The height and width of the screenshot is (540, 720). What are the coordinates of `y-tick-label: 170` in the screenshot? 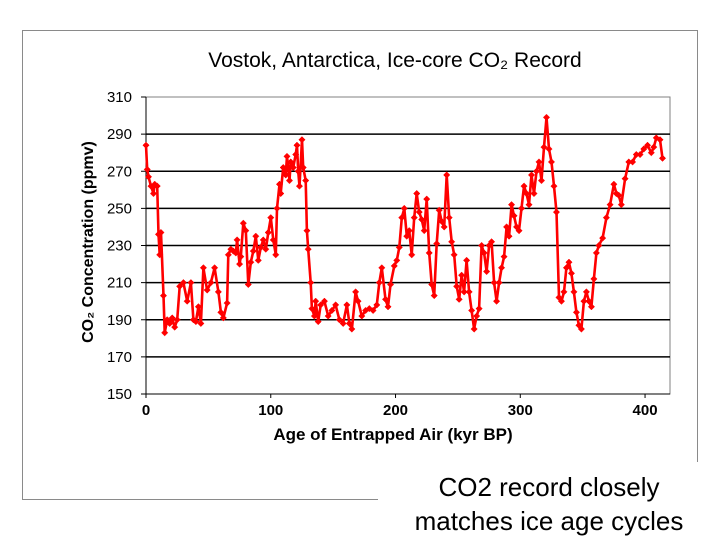 It's located at (119, 357).